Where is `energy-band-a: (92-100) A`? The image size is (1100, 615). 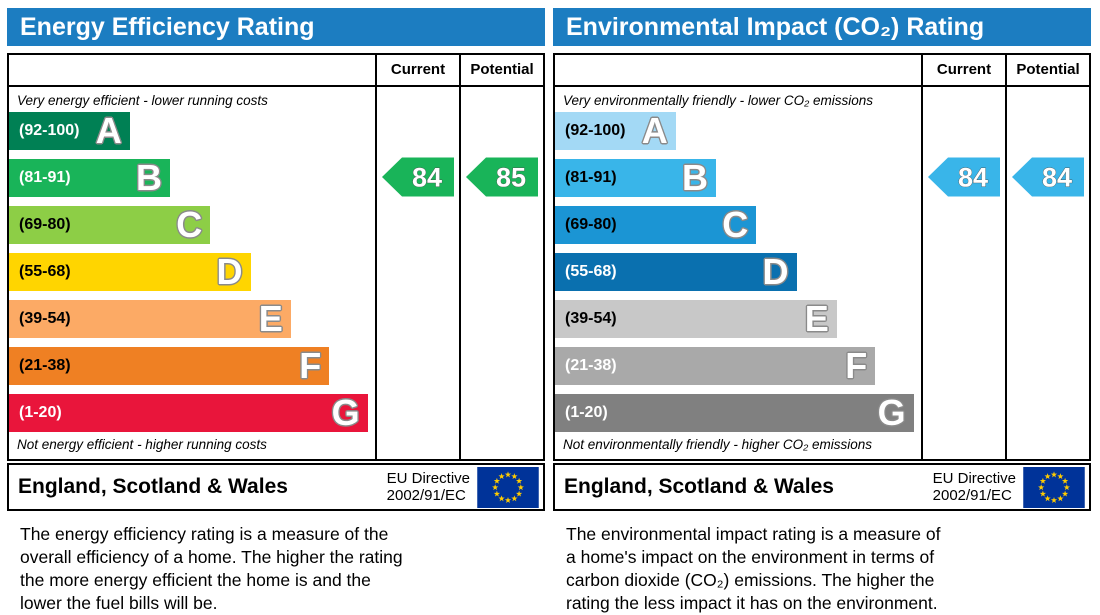 energy-band-a: (92-100) A is located at coordinates (192, 131).